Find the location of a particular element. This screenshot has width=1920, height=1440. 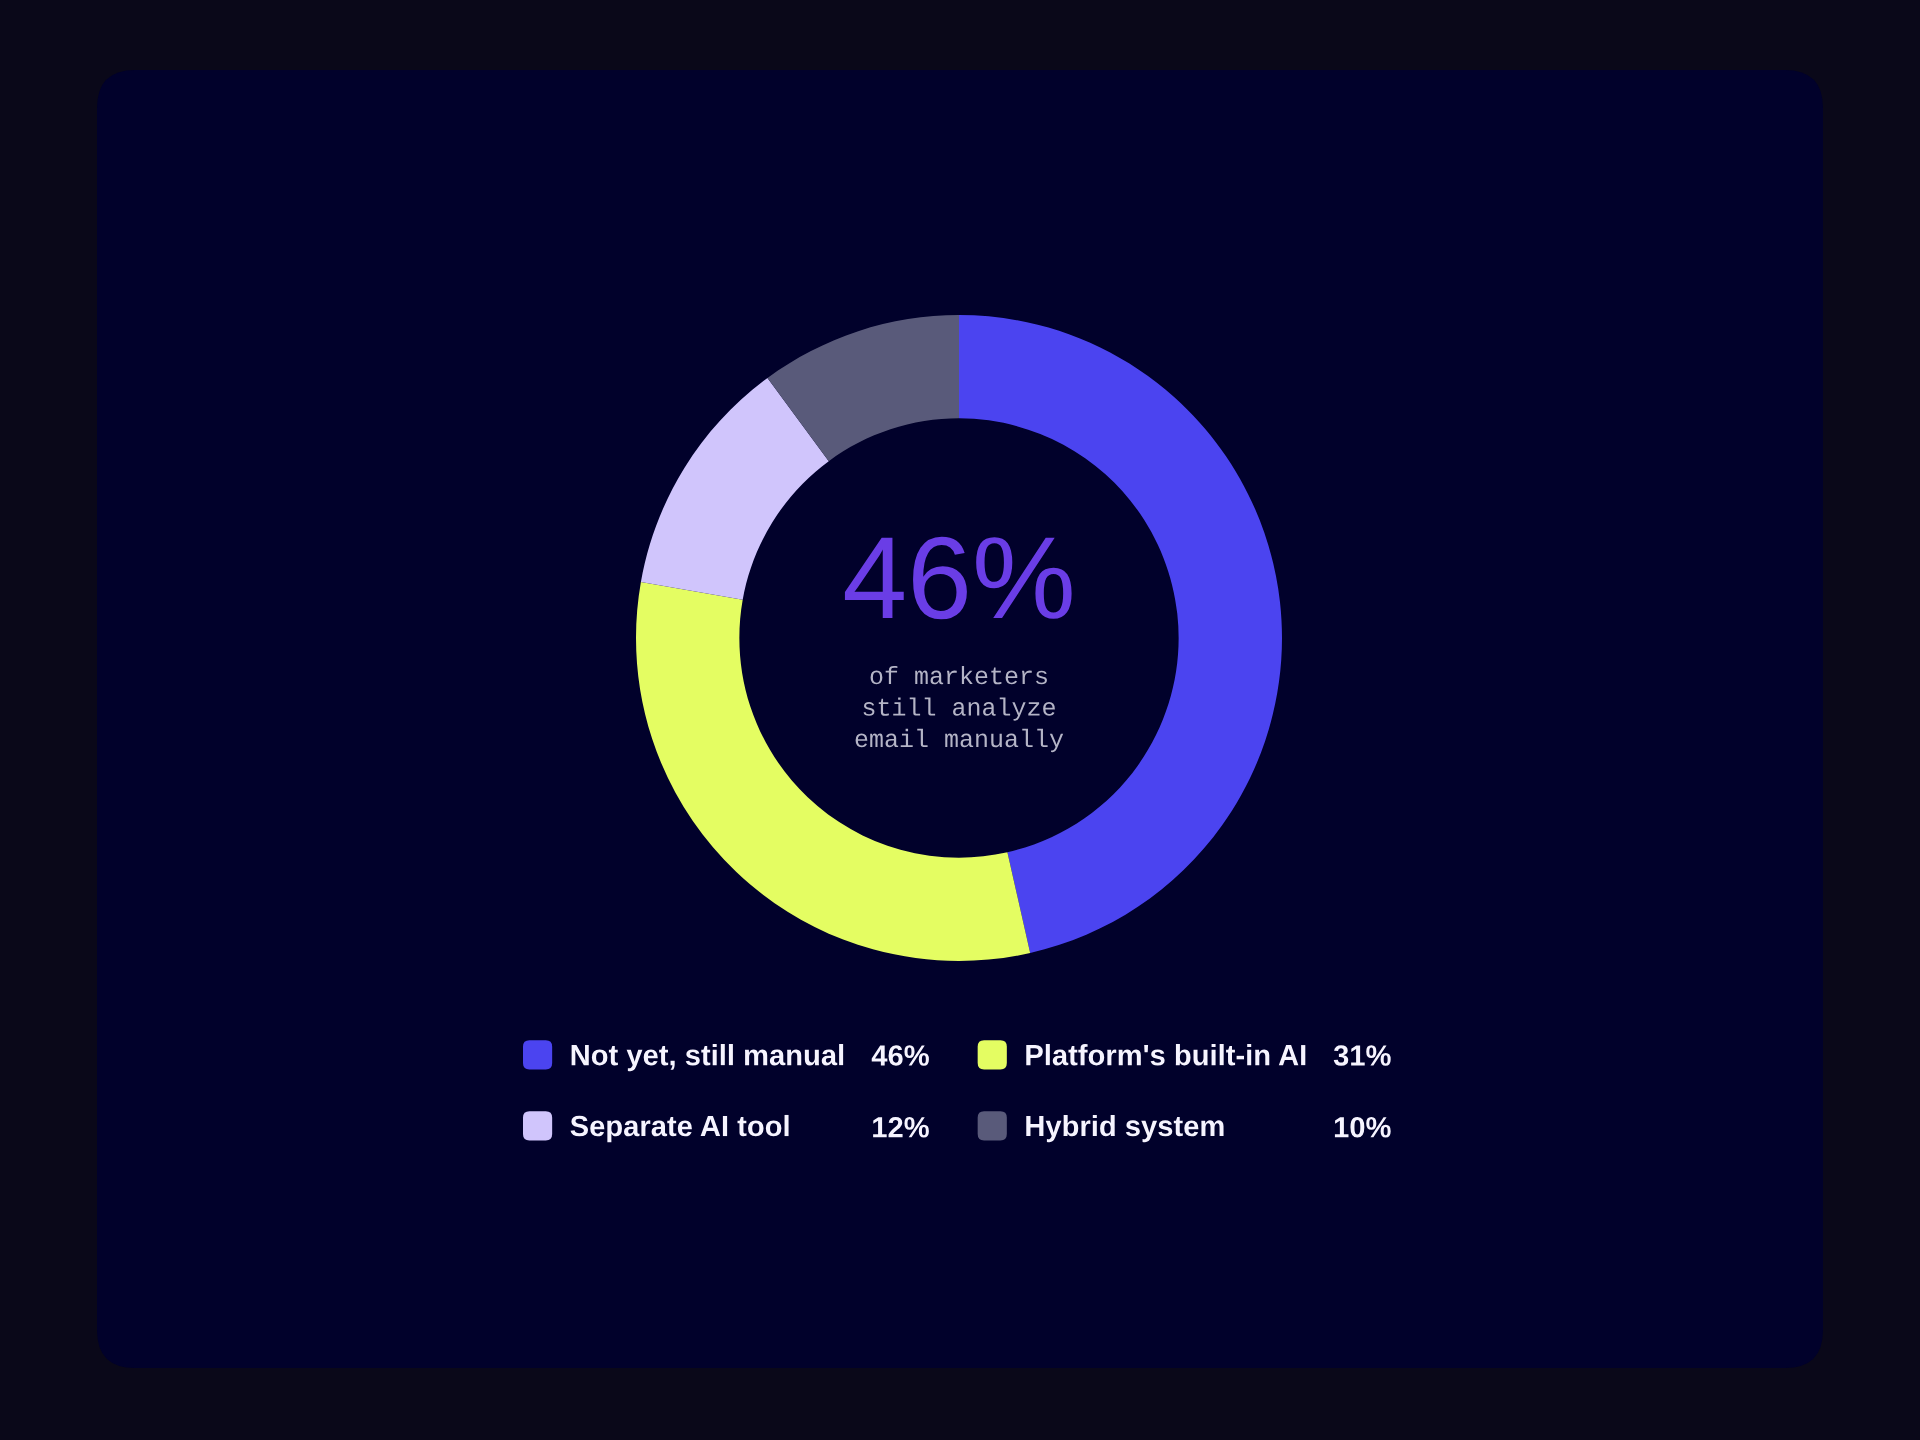

text: 46% is located at coordinates (958, 578).